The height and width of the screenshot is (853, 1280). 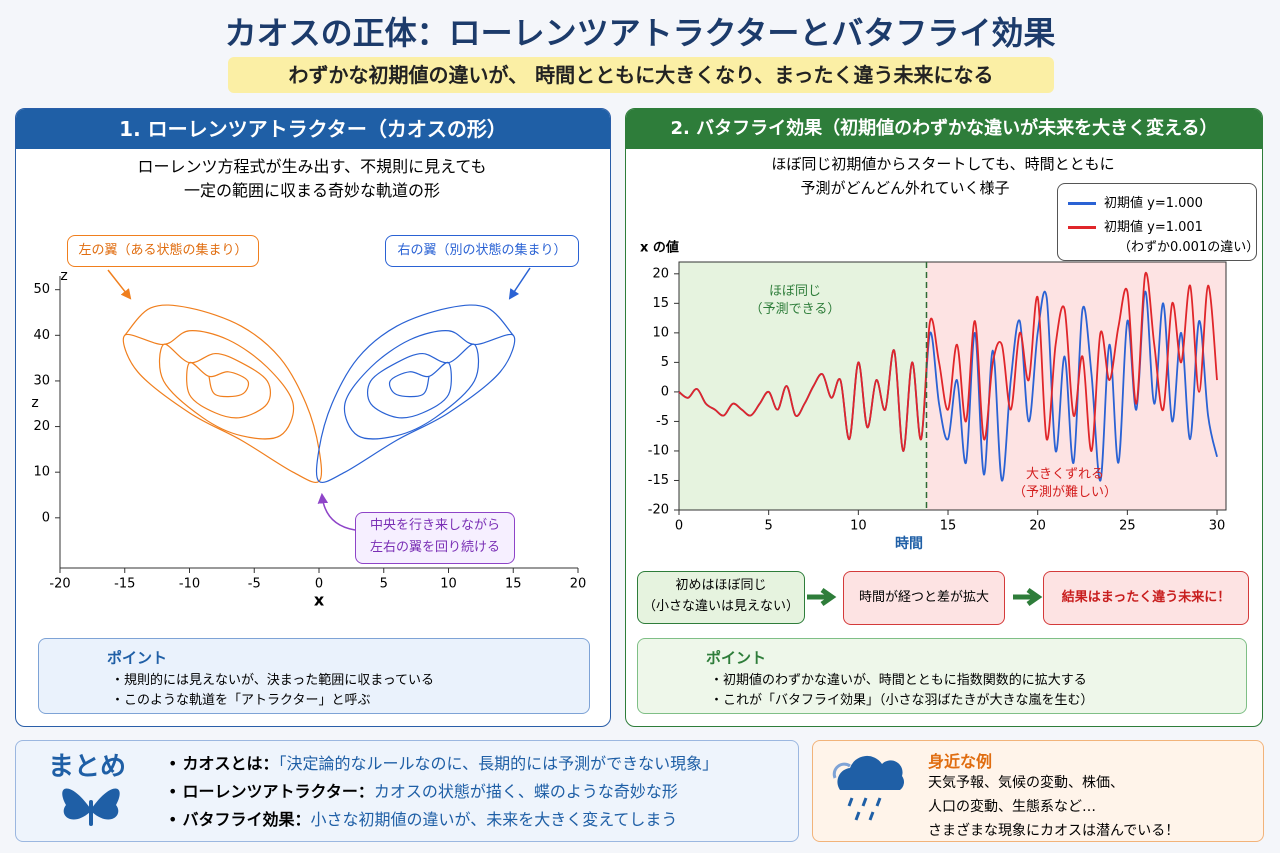 I want to click on y-tick-label: -10, so click(x=658, y=450).